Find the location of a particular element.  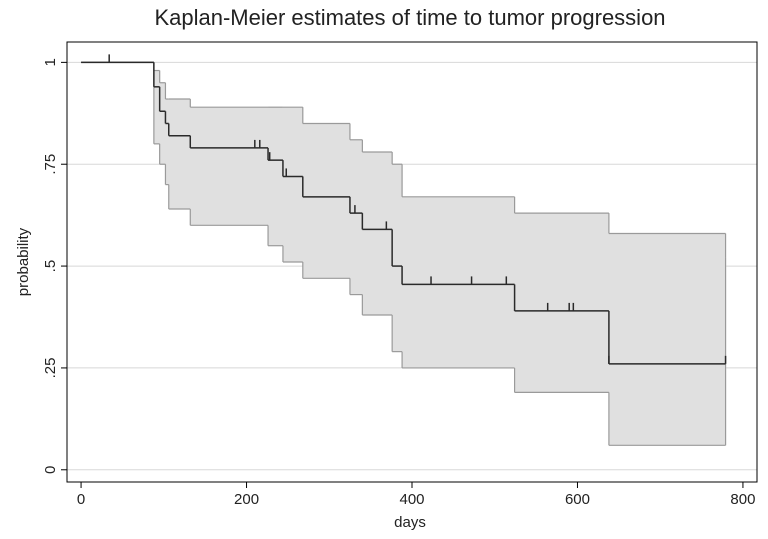

x-axis-label: days is located at coordinates (410, 522).